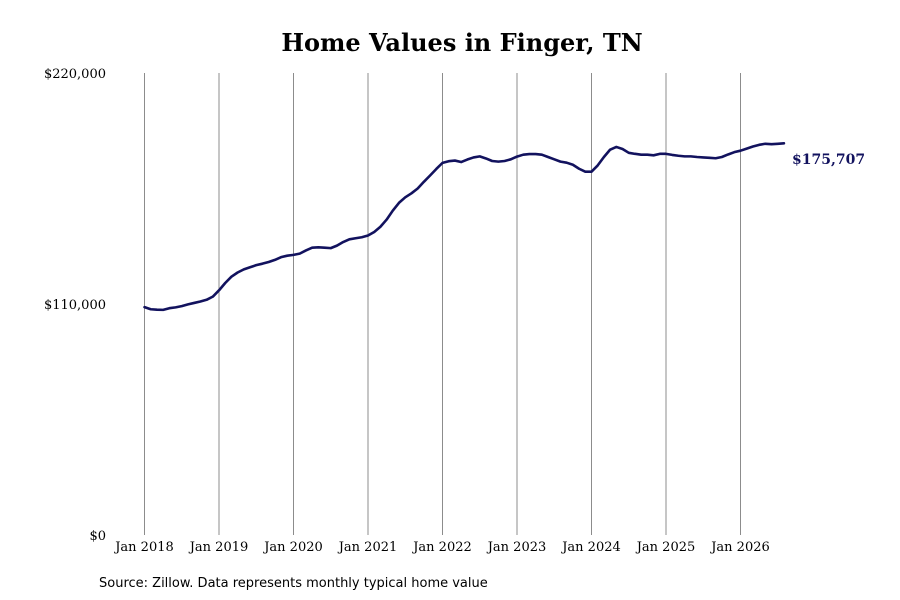 This screenshot has height=600, width=900. I want to click on y-tick-label: $220,000, so click(75, 74).